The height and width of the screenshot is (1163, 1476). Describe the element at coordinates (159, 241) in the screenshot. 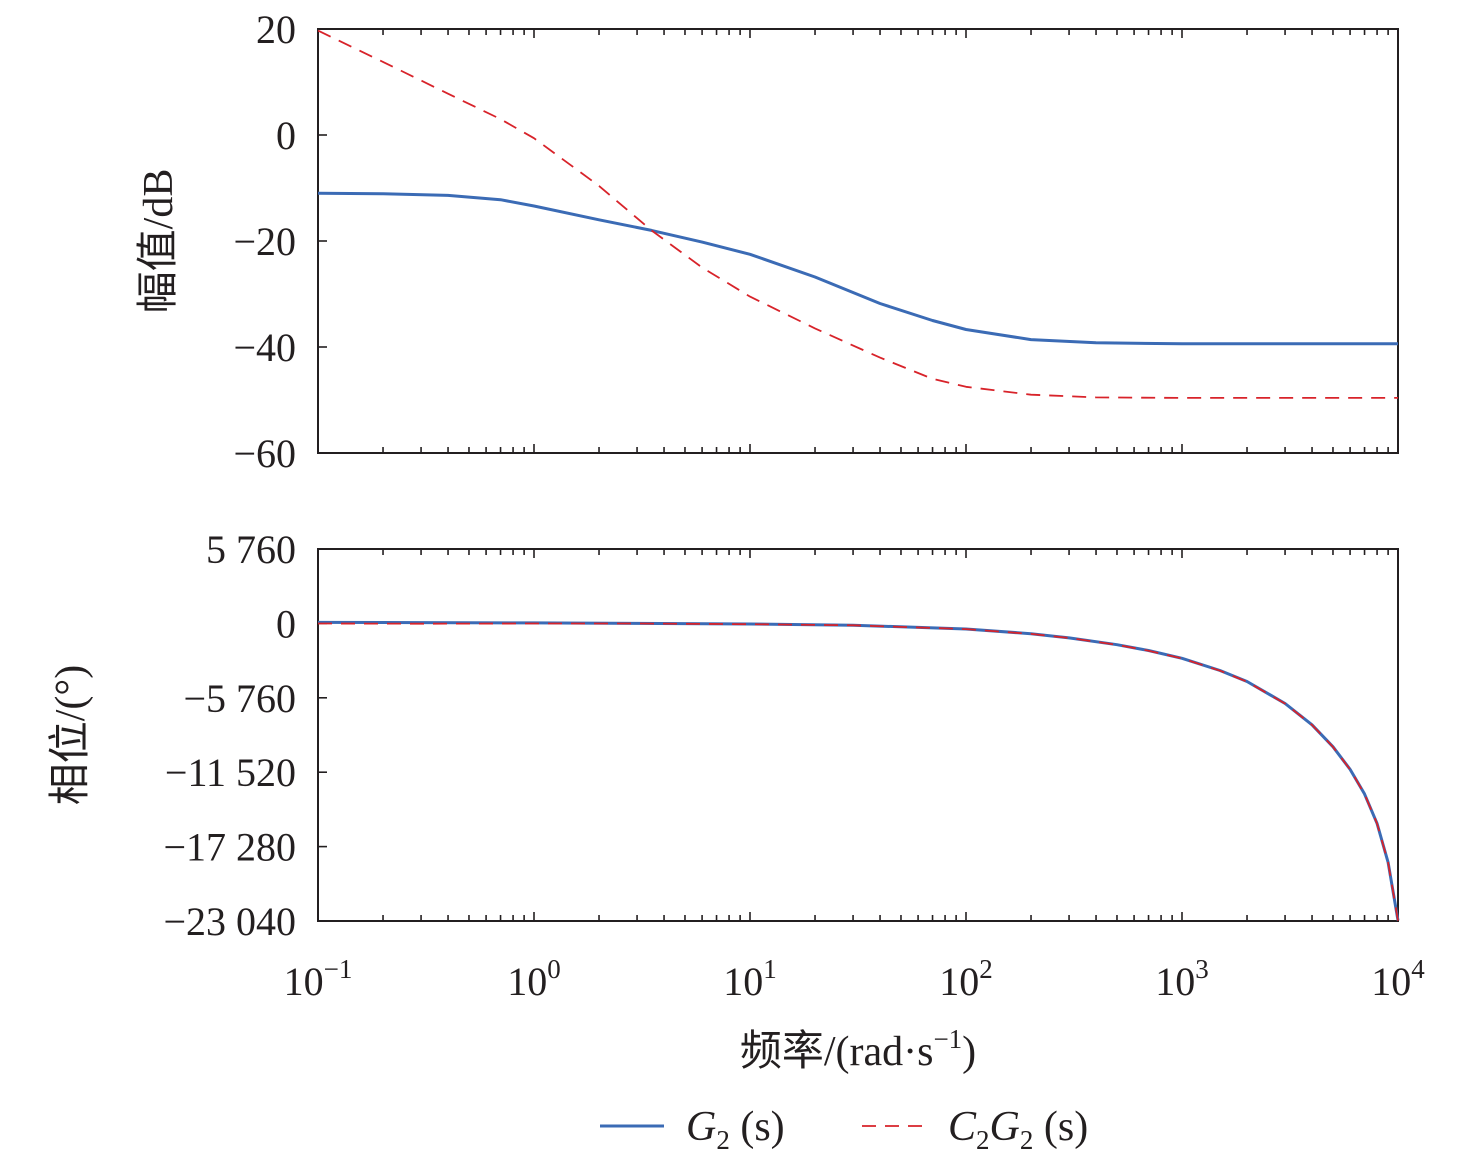

I see `magnitude-y-axis-label: 幅值/dB` at that location.